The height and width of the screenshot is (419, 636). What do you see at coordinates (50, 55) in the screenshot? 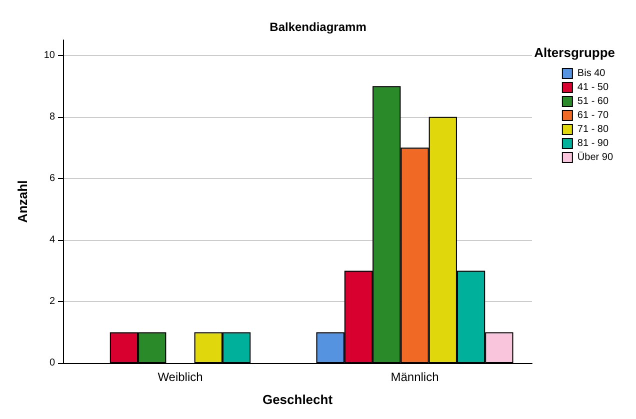
I see `y-tick-label: 10` at bounding box center [50, 55].